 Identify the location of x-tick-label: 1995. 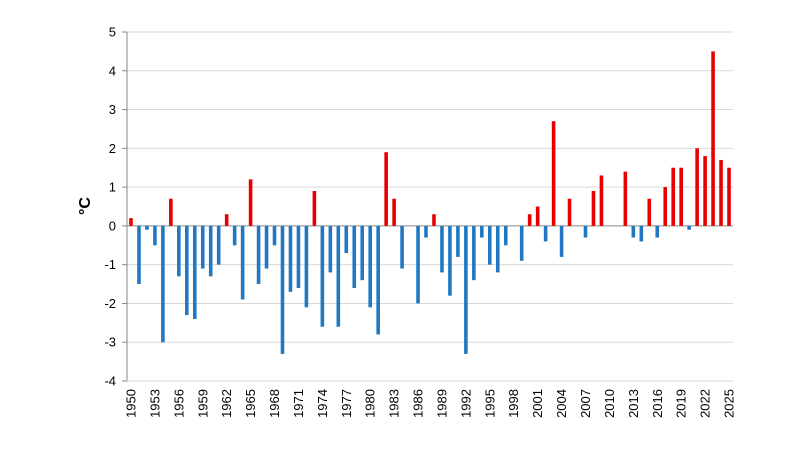
(489, 403).